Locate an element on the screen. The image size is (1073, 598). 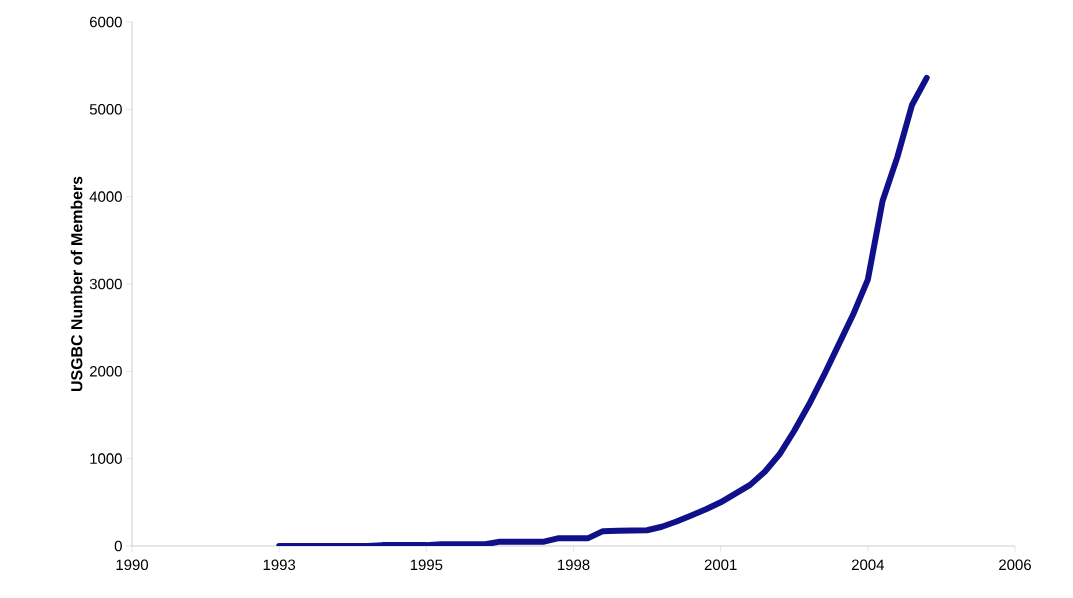
x-tick-label: 2004 is located at coordinates (868, 565).